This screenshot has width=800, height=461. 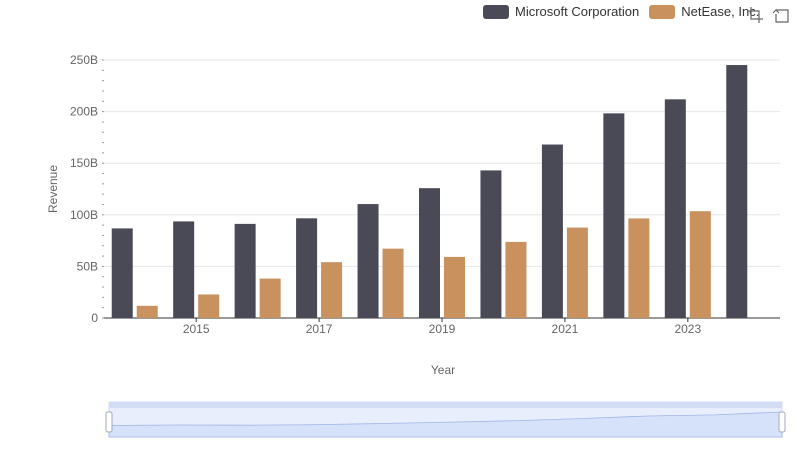 What do you see at coordinates (552, 231) in the screenshot?
I see `bar-microsoft-2021` at bounding box center [552, 231].